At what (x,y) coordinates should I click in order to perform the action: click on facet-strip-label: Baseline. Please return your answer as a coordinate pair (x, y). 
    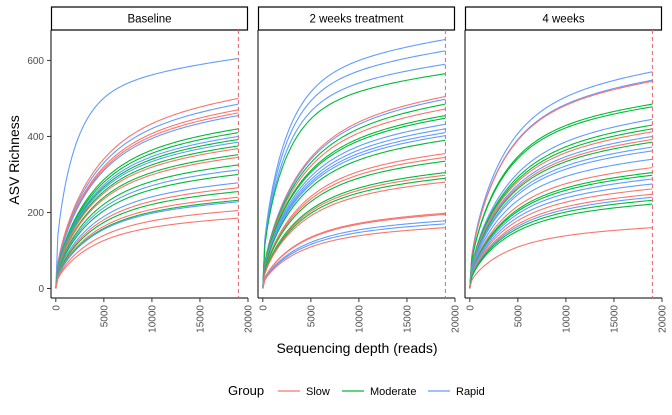
    Looking at the image, I should click on (149, 20).